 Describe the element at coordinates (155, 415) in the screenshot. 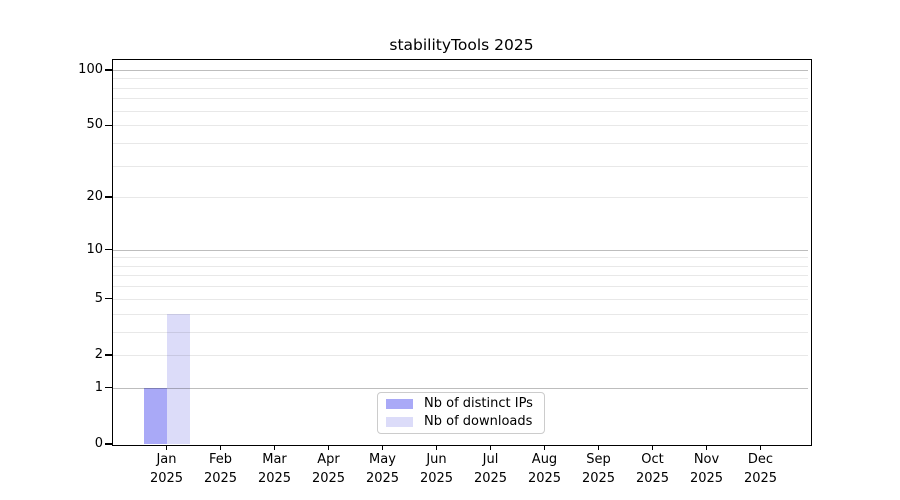

I see `bar-distinct-ips-jan` at that location.